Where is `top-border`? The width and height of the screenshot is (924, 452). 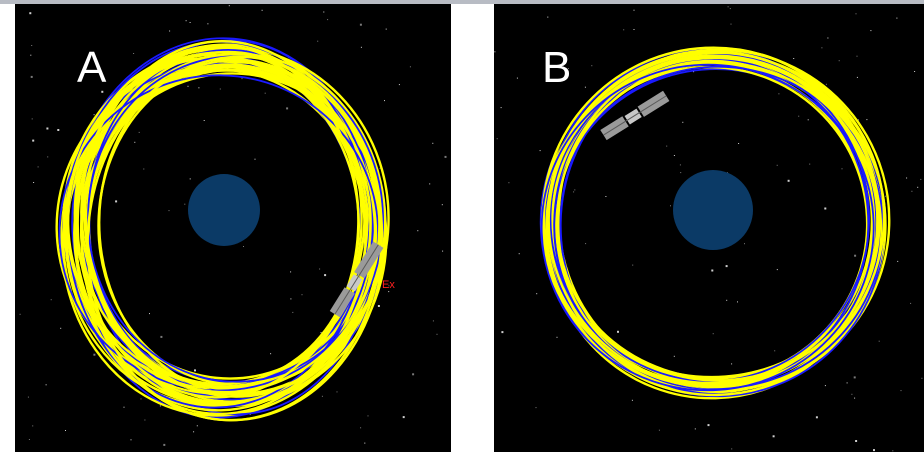
top-border is located at coordinates (462, 2).